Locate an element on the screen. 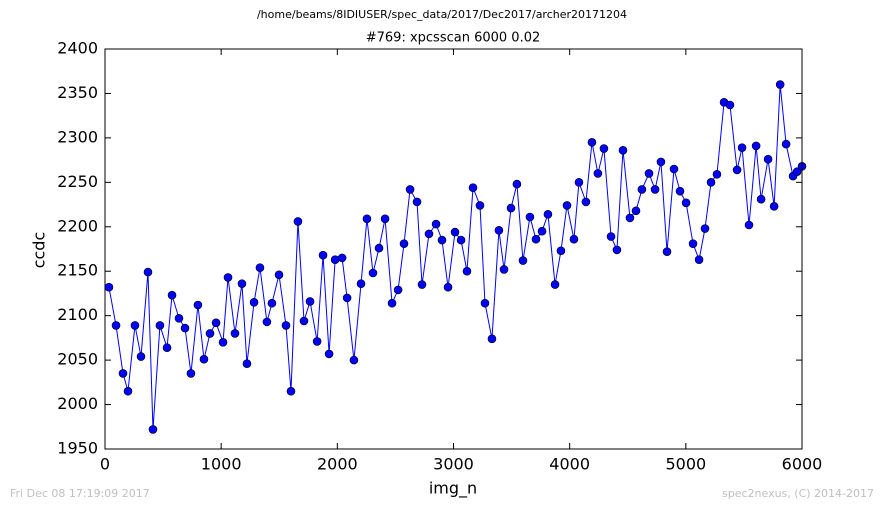 The width and height of the screenshot is (884, 509). y-tick-label: 2350 is located at coordinates (77, 92).